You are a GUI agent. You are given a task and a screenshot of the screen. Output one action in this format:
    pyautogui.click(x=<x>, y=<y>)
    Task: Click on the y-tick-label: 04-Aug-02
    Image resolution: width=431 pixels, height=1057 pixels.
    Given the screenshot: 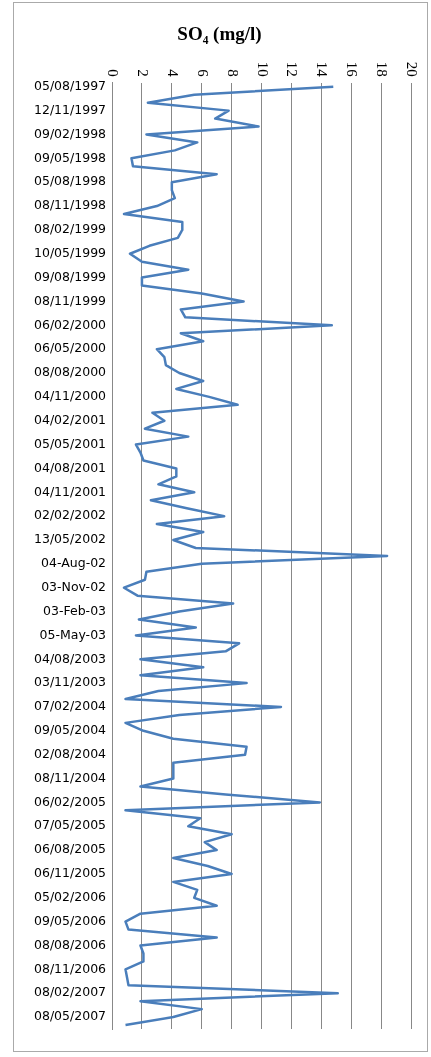 What is the action you would take?
    pyautogui.click(x=74, y=563)
    